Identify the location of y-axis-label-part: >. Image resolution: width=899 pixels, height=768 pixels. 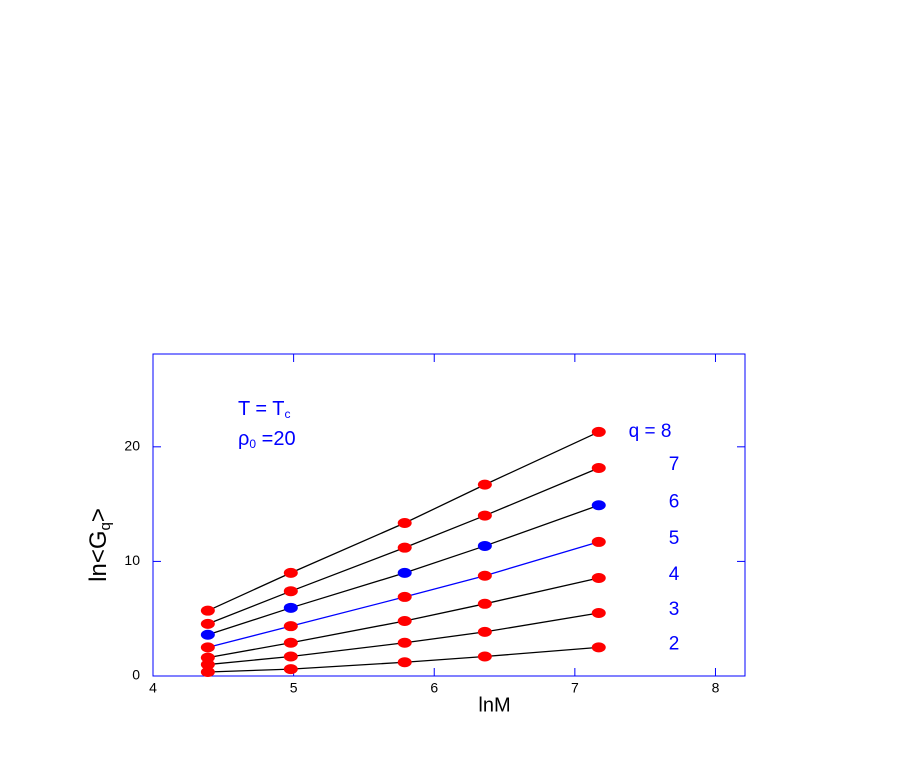
(98, 515).